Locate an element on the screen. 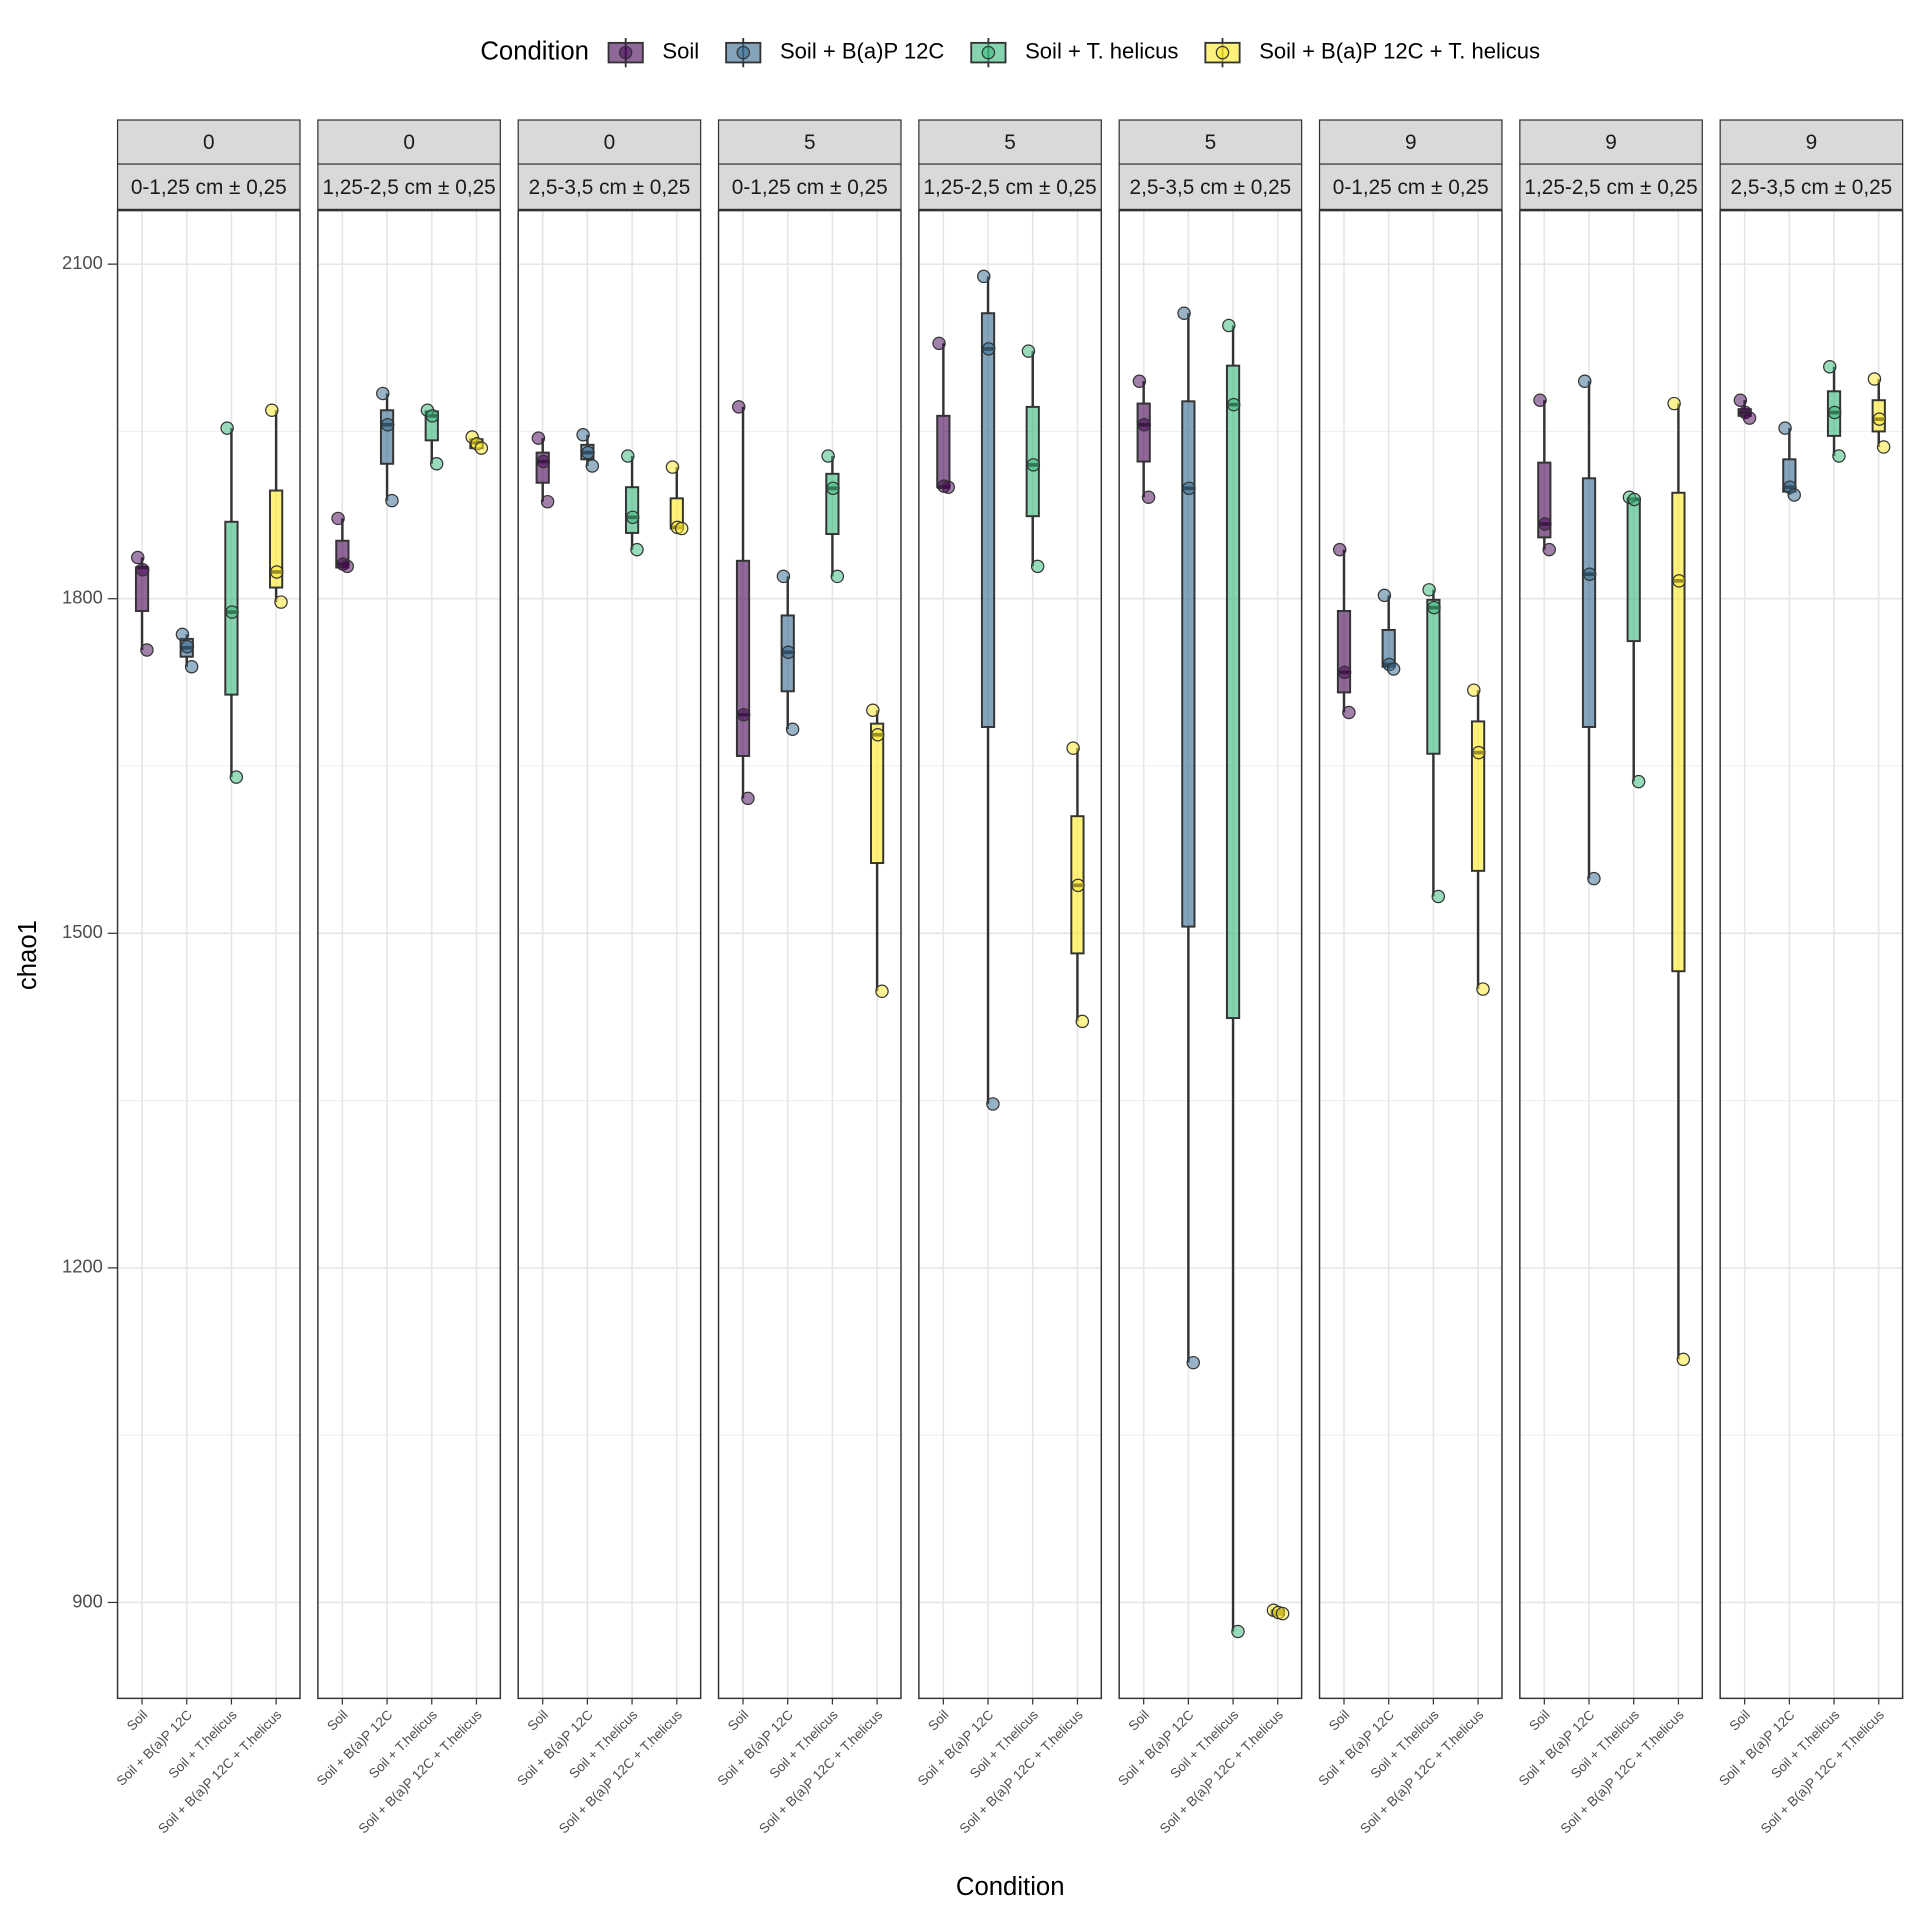  legend-label: Soil + B(a)P 12C is located at coordinates (862, 50).